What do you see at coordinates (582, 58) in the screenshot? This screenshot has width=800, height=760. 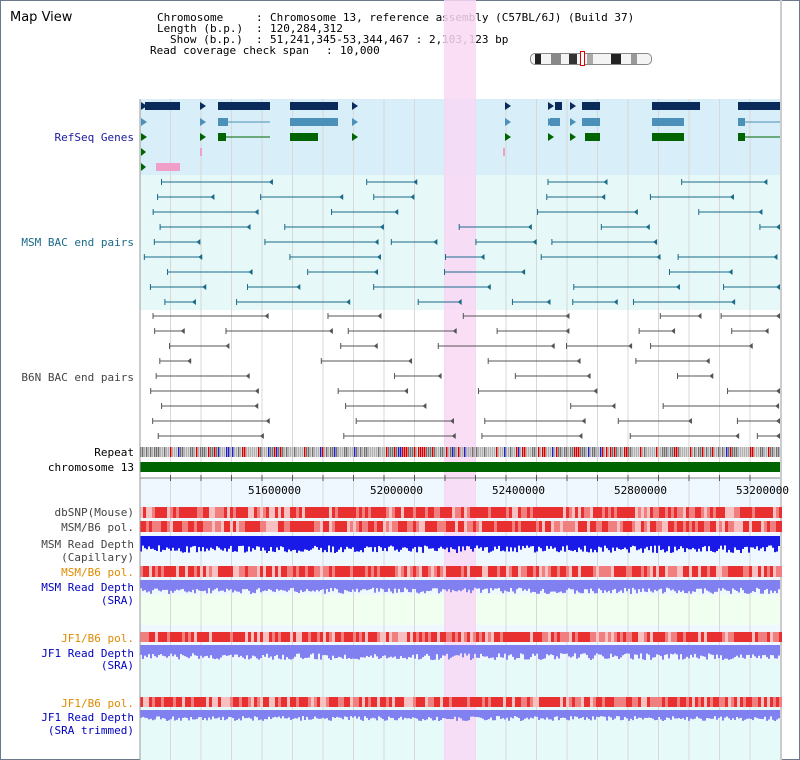 I see `ideogram-position-marker` at bounding box center [582, 58].